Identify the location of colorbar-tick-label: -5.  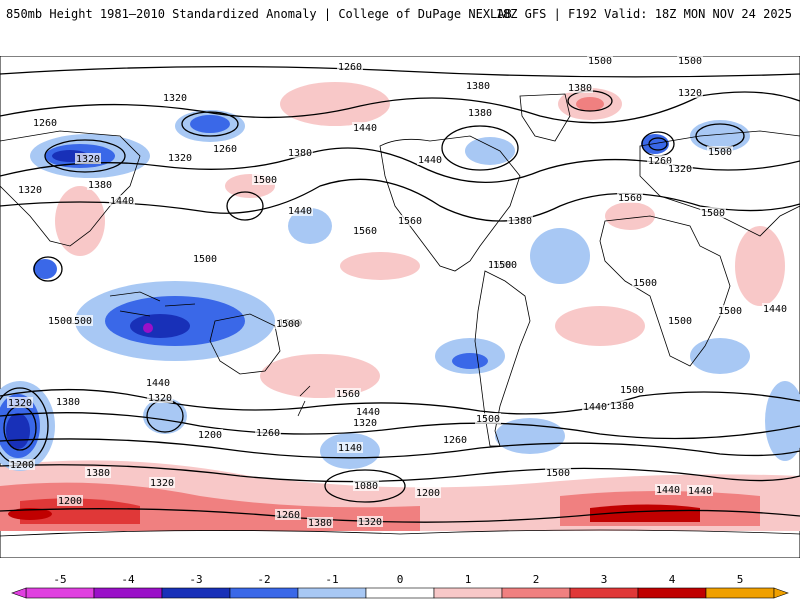
(59, 579).